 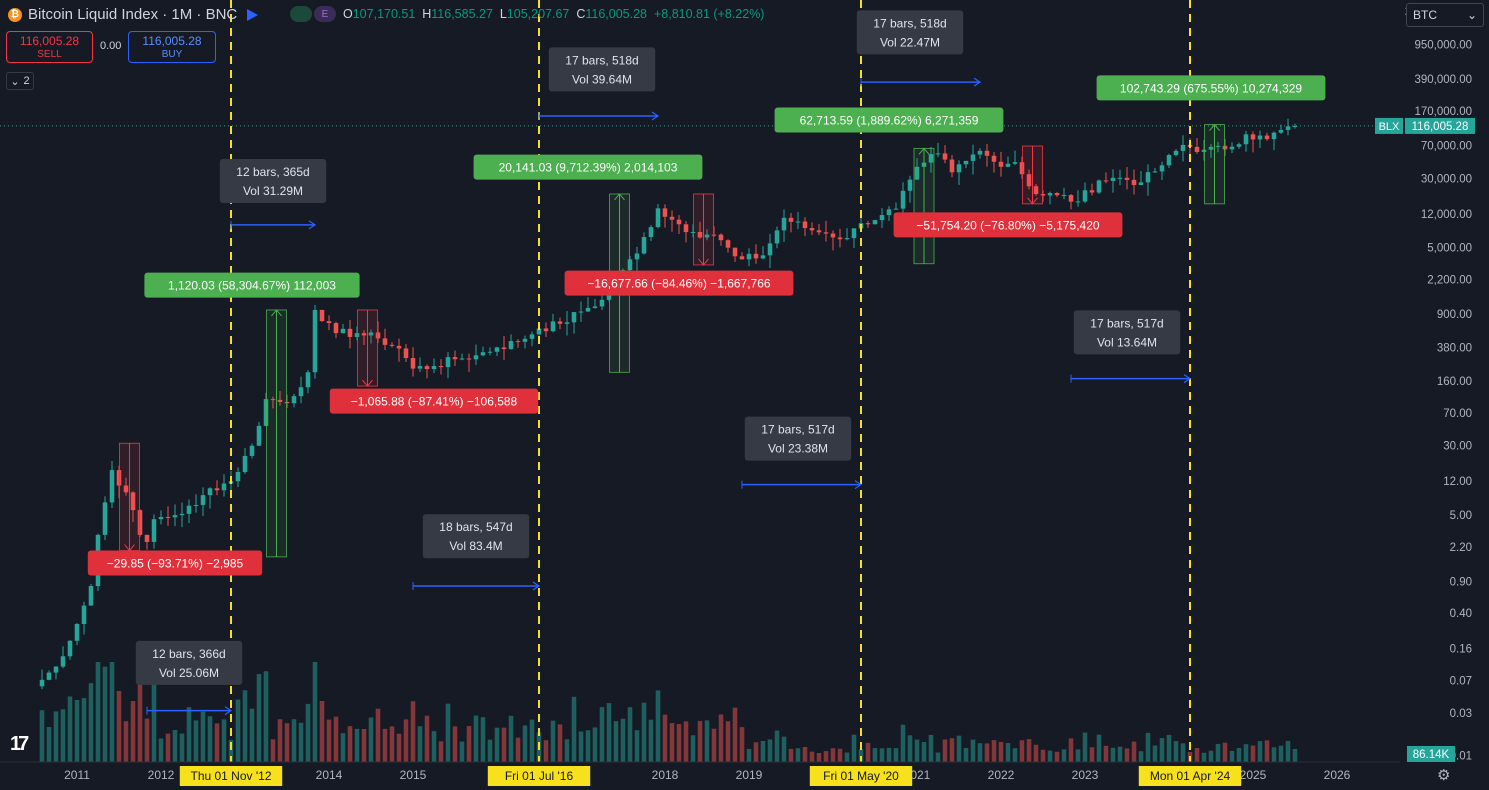 What do you see at coordinates (1001, 775) in the screenshot?
I see `x-tick-label: 2022` at bounding box center [1001, 775].